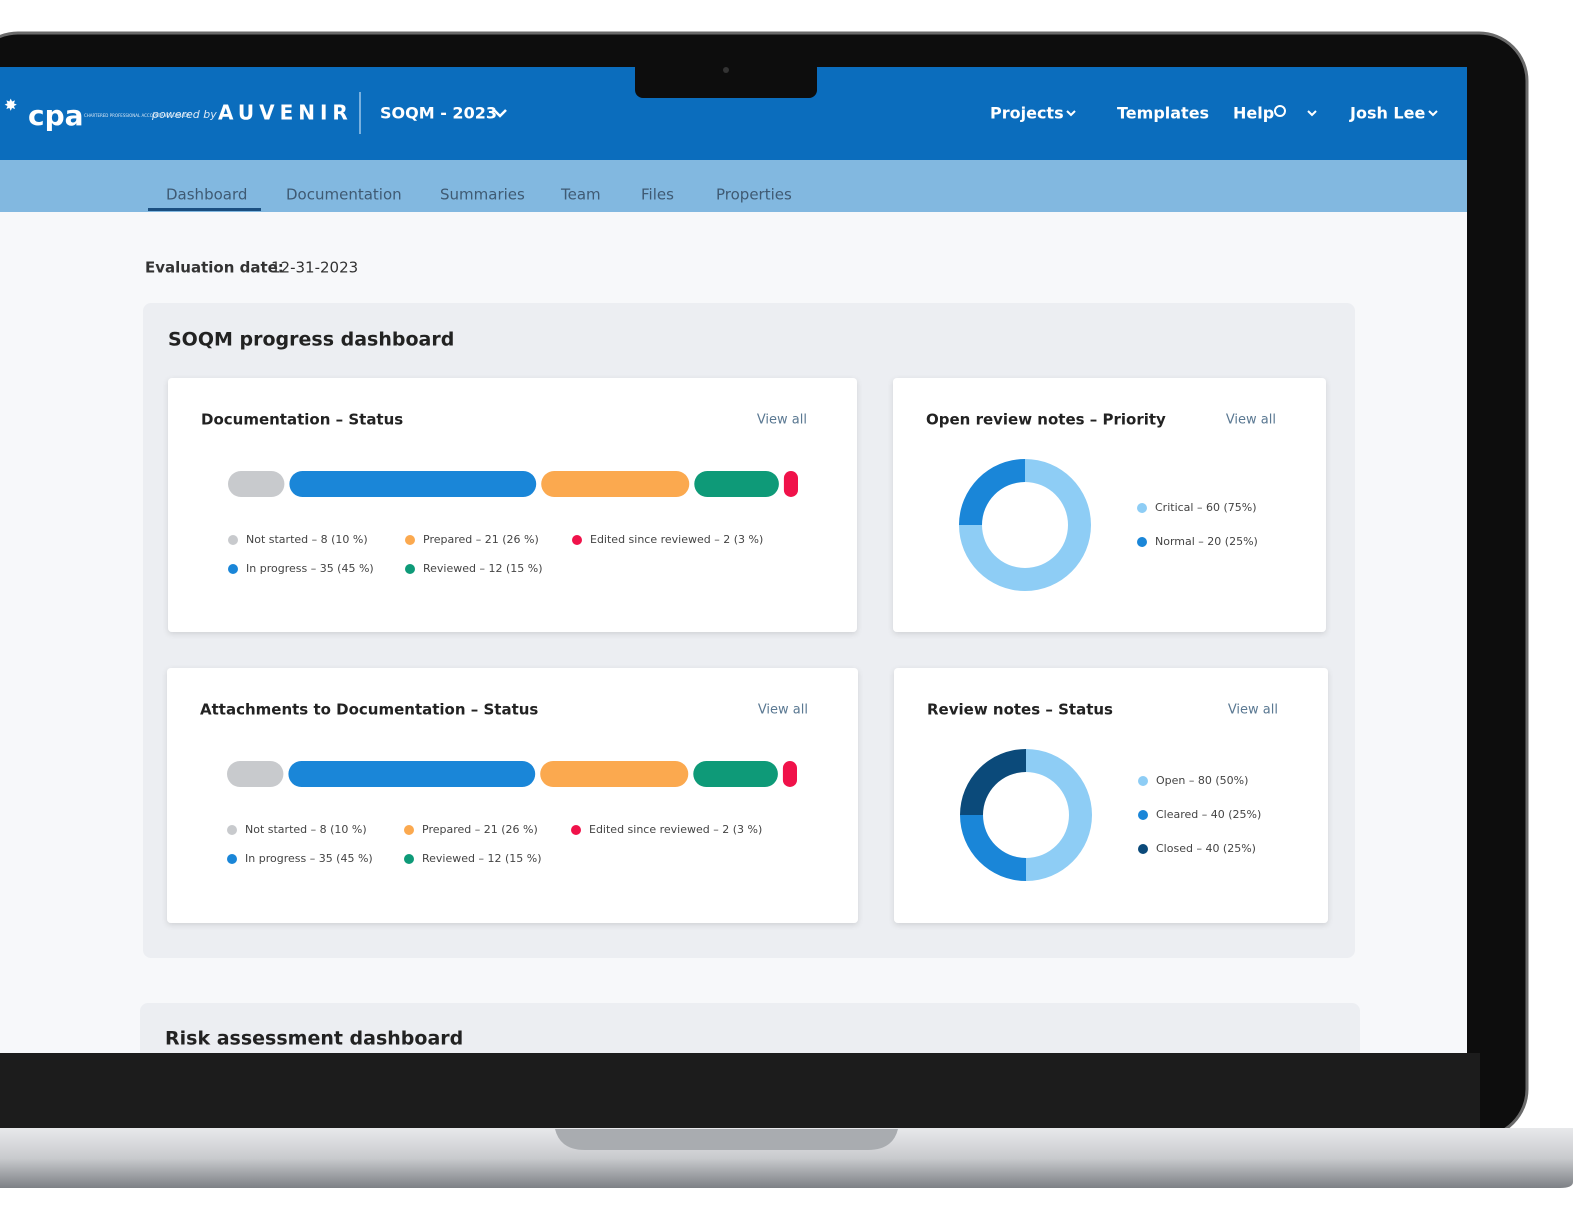 Image resolution: width=1573 pixels, height=1224 pixels. What do you see at coordinates (214, 268) in the screenshot?
I see `evaluation-label: Evaluation date:` at bounding box center [214, 268].